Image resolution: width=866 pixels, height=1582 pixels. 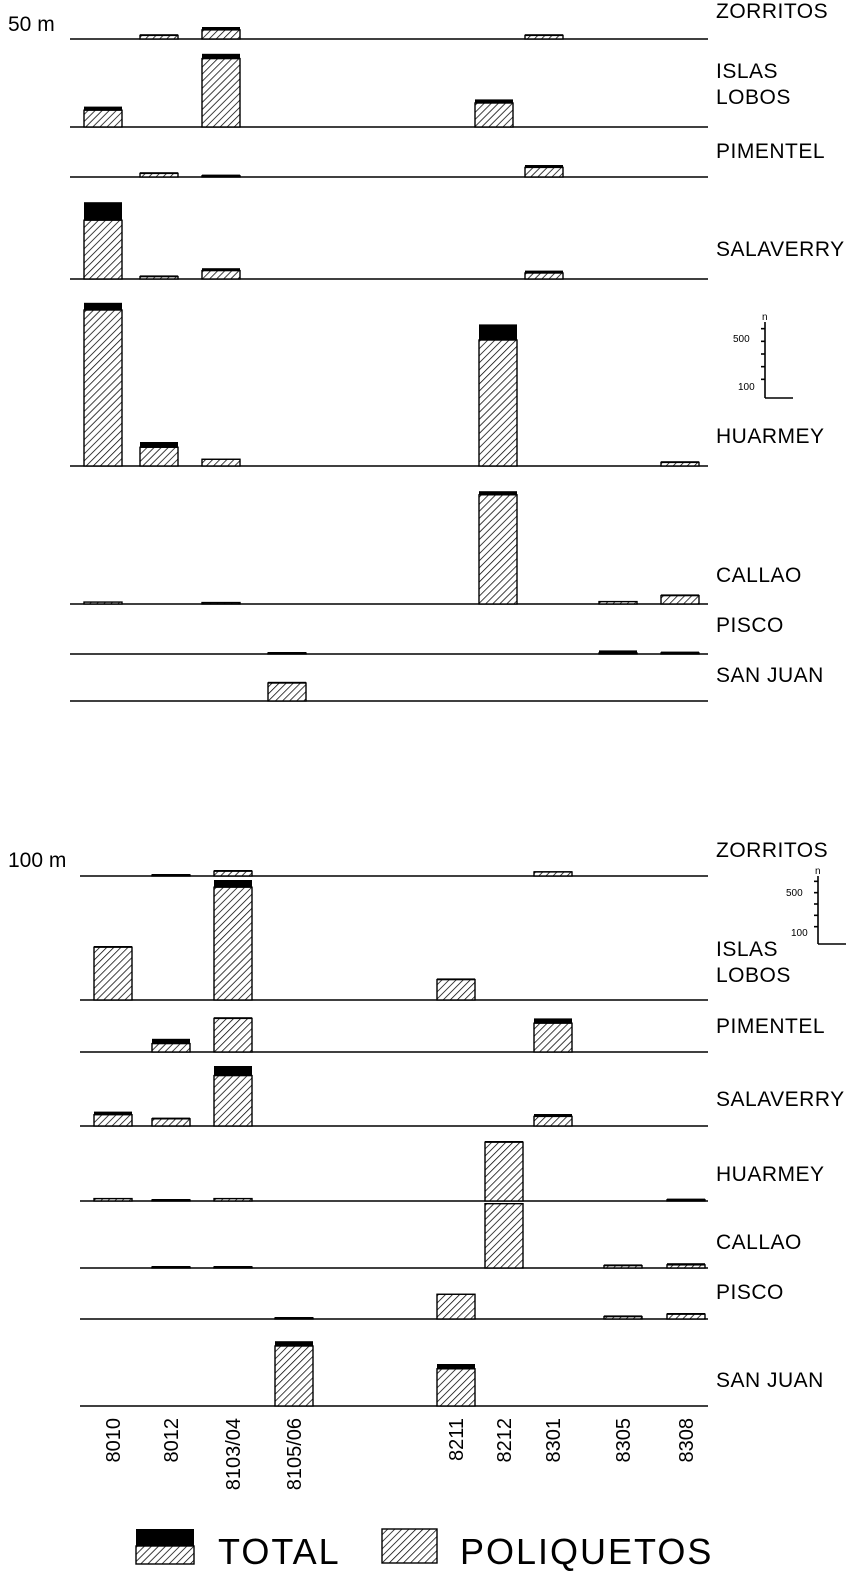 I want to click on legend-total: TOTAL, so click(x=237, y=1550).